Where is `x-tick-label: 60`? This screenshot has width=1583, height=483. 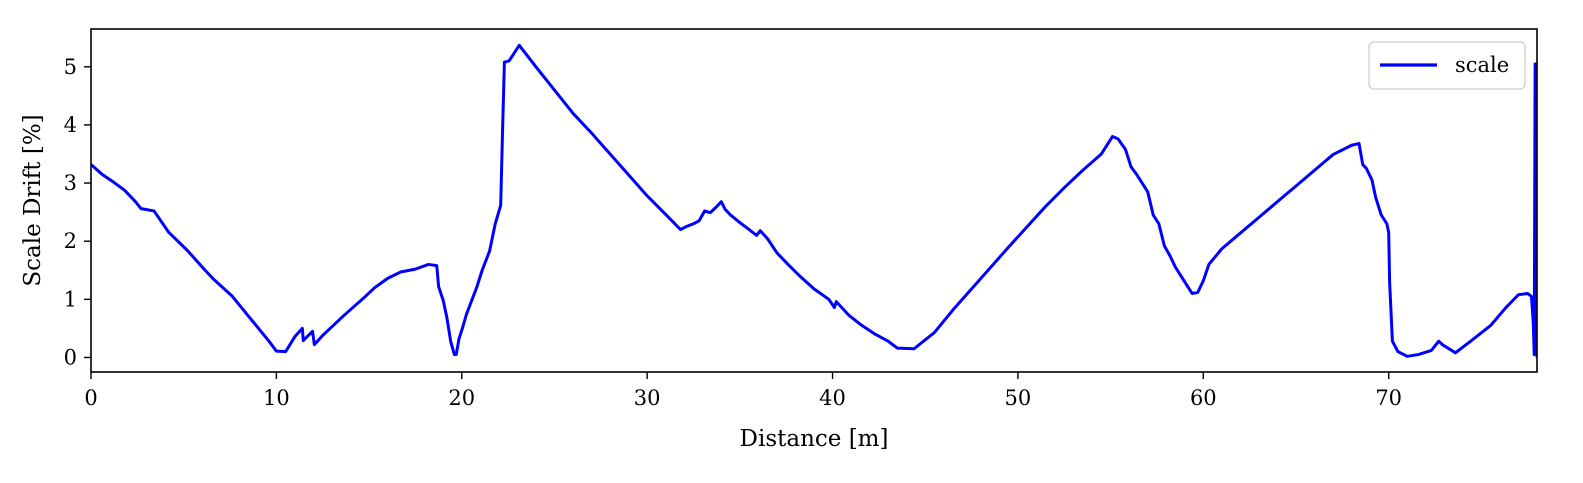
x-tick-label: 60 is located at coordinates (1203, 398).